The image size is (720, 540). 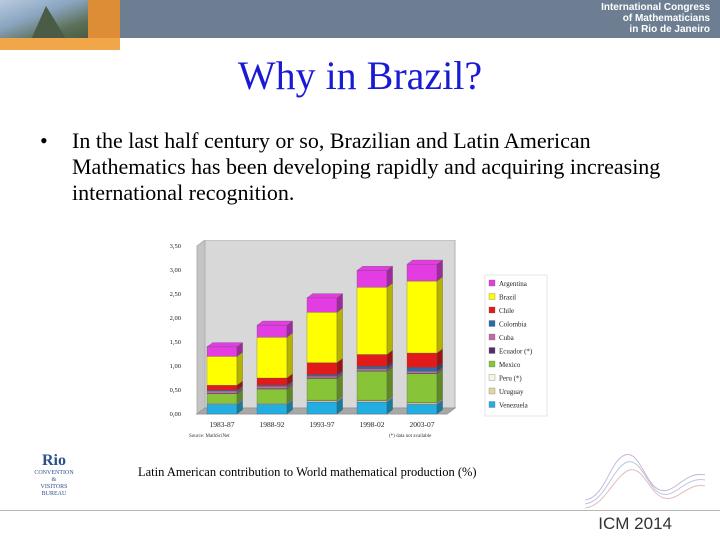 What do you see at coordinates (272, 424) in the screenshot?
I see `x-tick-label: 1988-92` at bounding box center [272, 424].